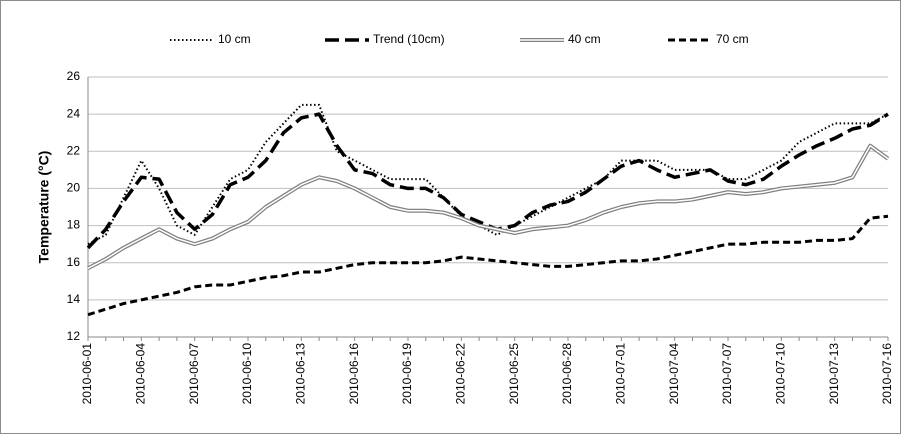 This screenshot has width=902, height=435. Describe the element at coordinates (781, 374) in the screenshot. I see `x-tick-label: 2010-07-10` at that location.